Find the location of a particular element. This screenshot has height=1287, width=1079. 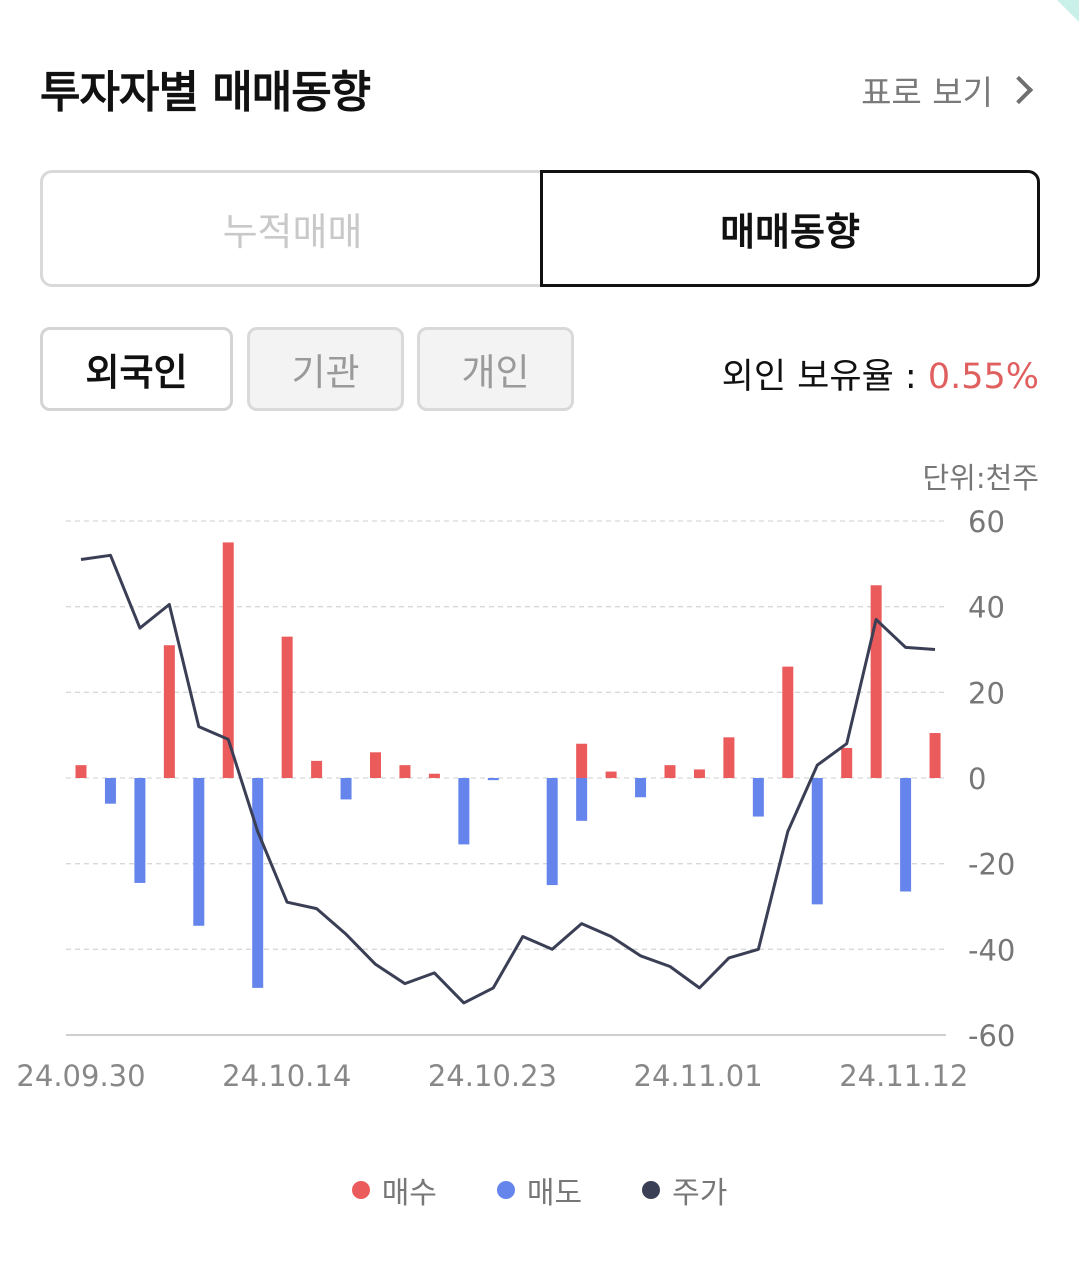

legend-buy-dot is located at coordinates (360, 1190).